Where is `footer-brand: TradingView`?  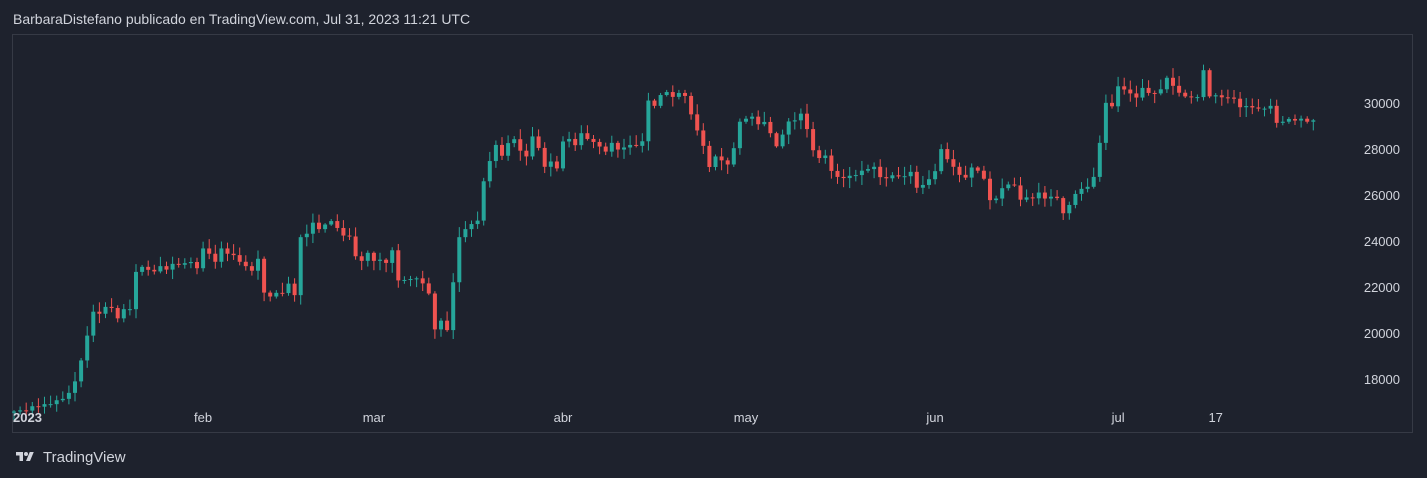 footer-brand: TradingView is located at coordinates (84, 457).